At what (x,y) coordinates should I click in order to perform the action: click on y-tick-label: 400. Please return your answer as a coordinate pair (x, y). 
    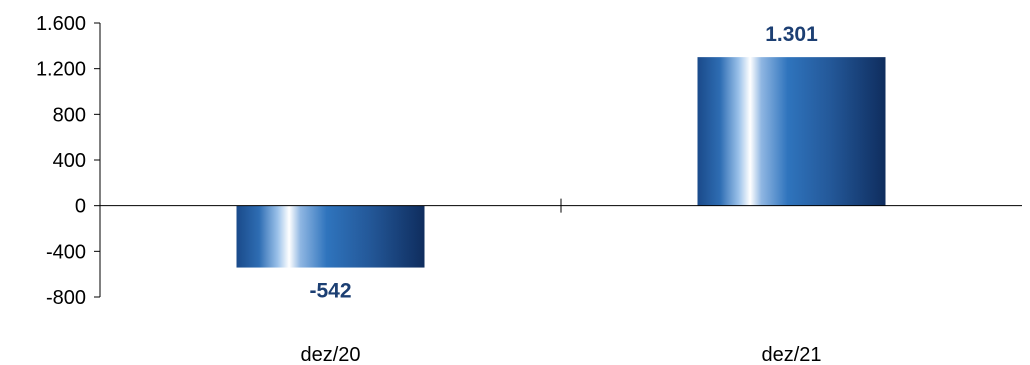
    Looking at the image, I should click on (69, 161).